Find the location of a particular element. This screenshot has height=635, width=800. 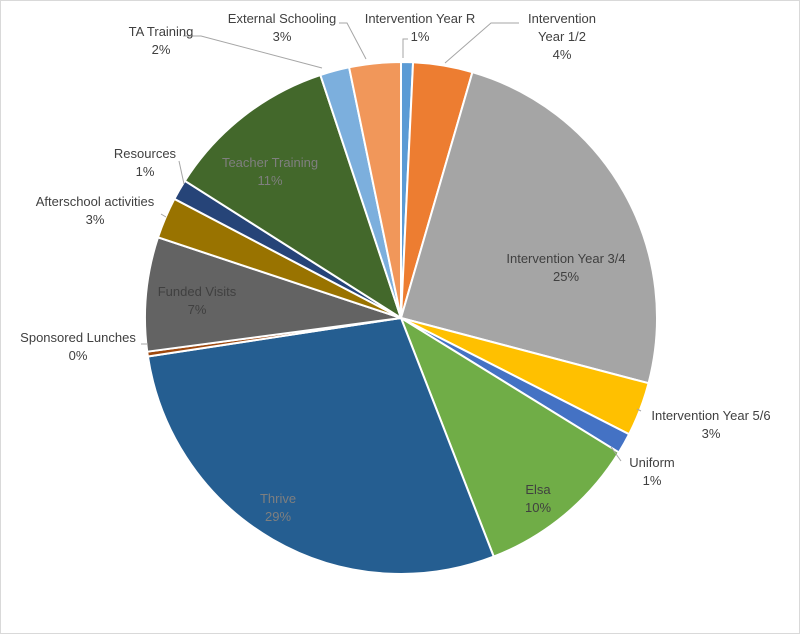

pie-slice-external-schooling is located at coordinates (374, 189).